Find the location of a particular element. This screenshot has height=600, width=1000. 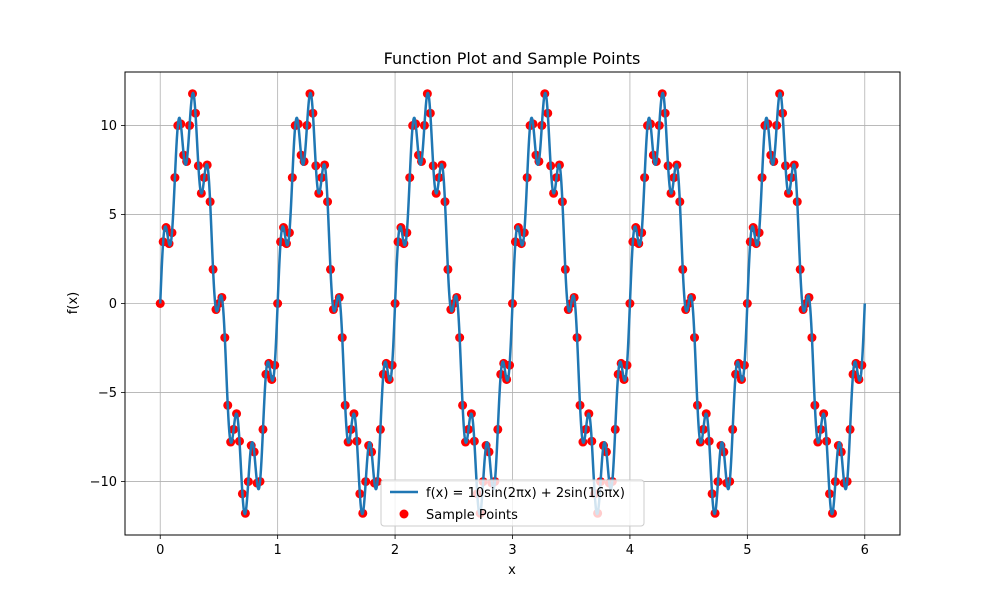

x-axis-label: x is located at coordinates (512, 570).